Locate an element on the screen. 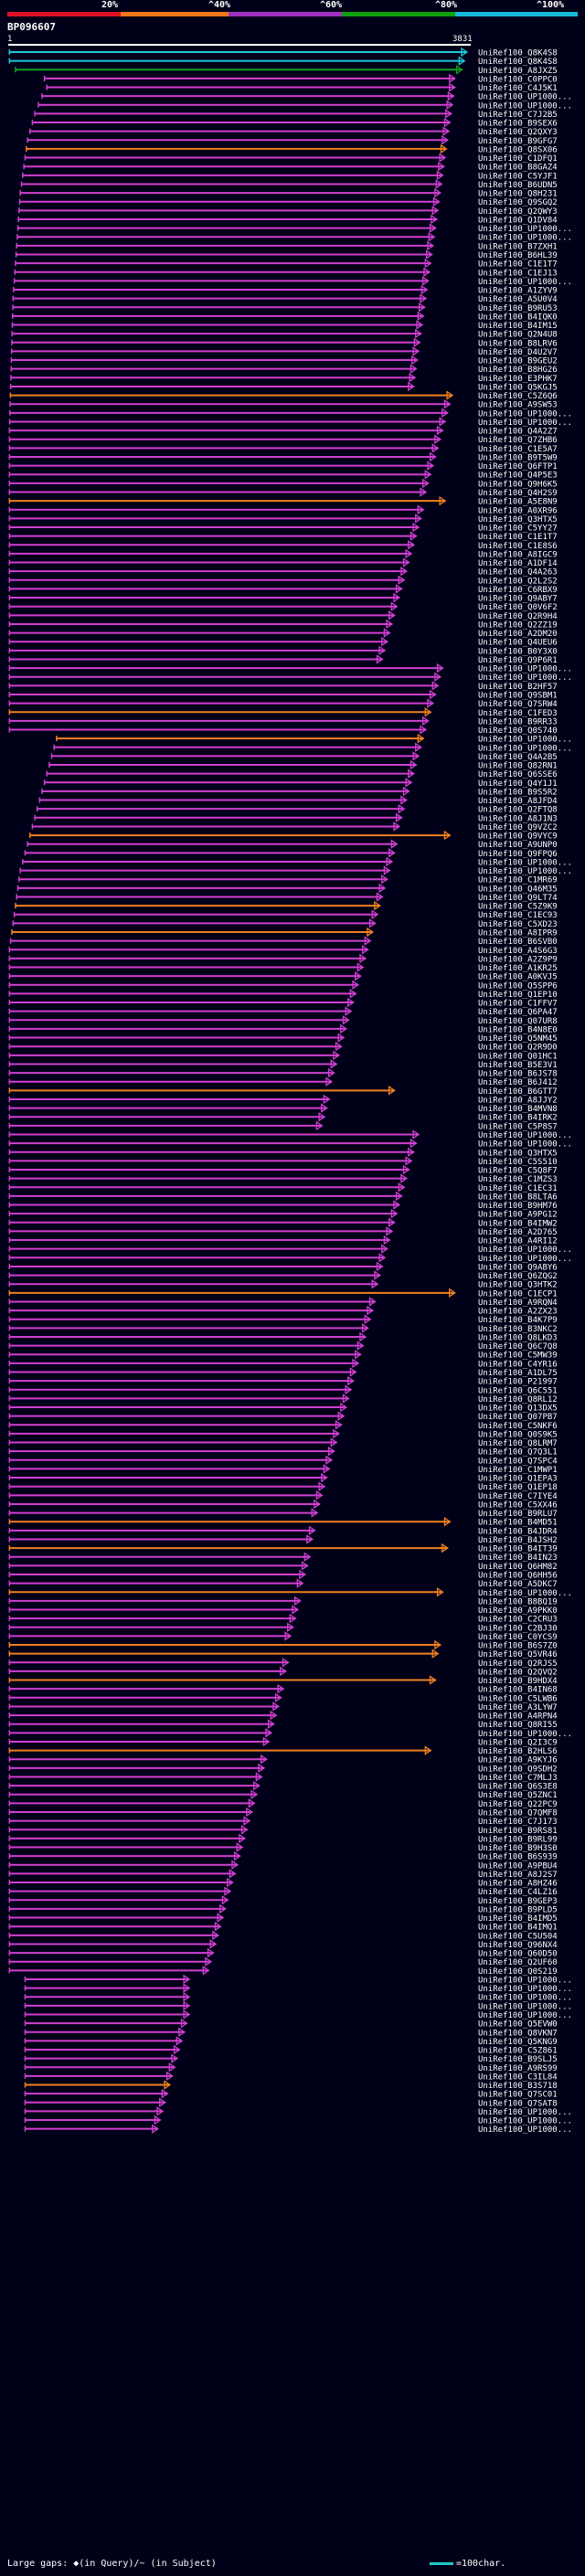  hit-label: UniRef100_C1ECP1 is located at coordinates (518, 1294).